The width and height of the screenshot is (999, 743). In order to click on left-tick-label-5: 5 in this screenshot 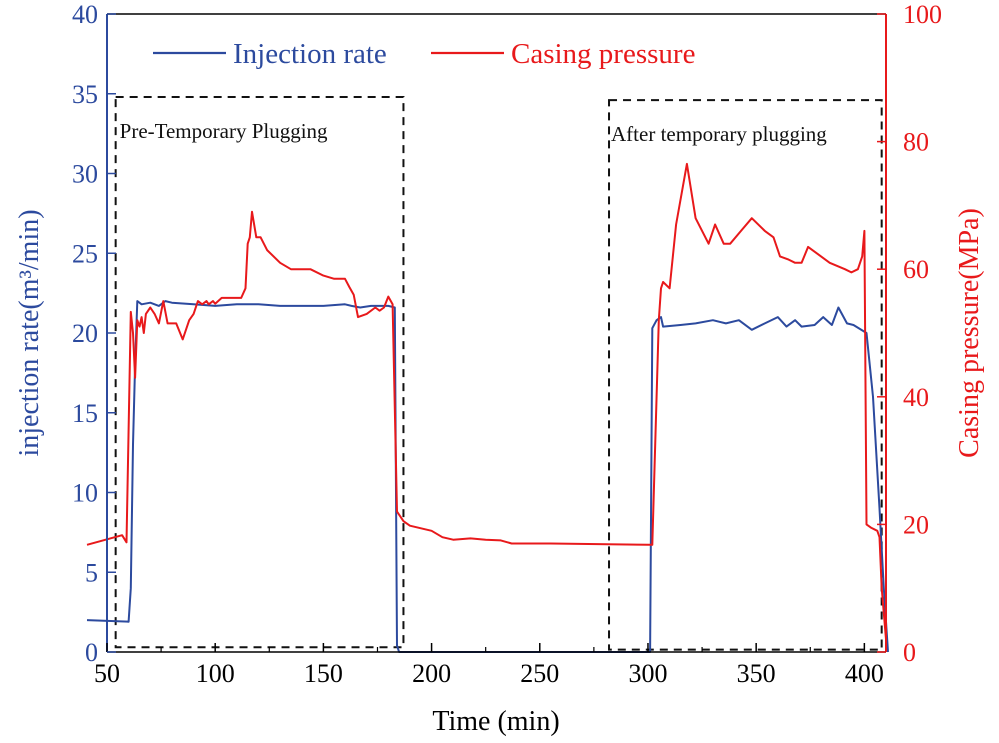, I will do `click(91, 572)`.